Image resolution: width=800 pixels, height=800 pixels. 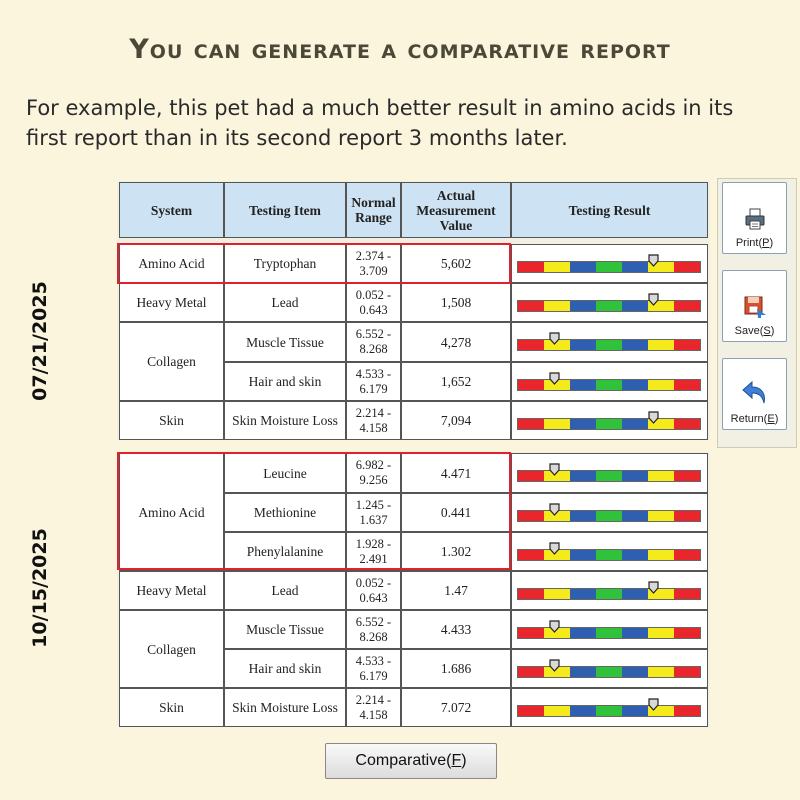 I want to click on comparative-shortcut: F, so click(x=456, y=760).